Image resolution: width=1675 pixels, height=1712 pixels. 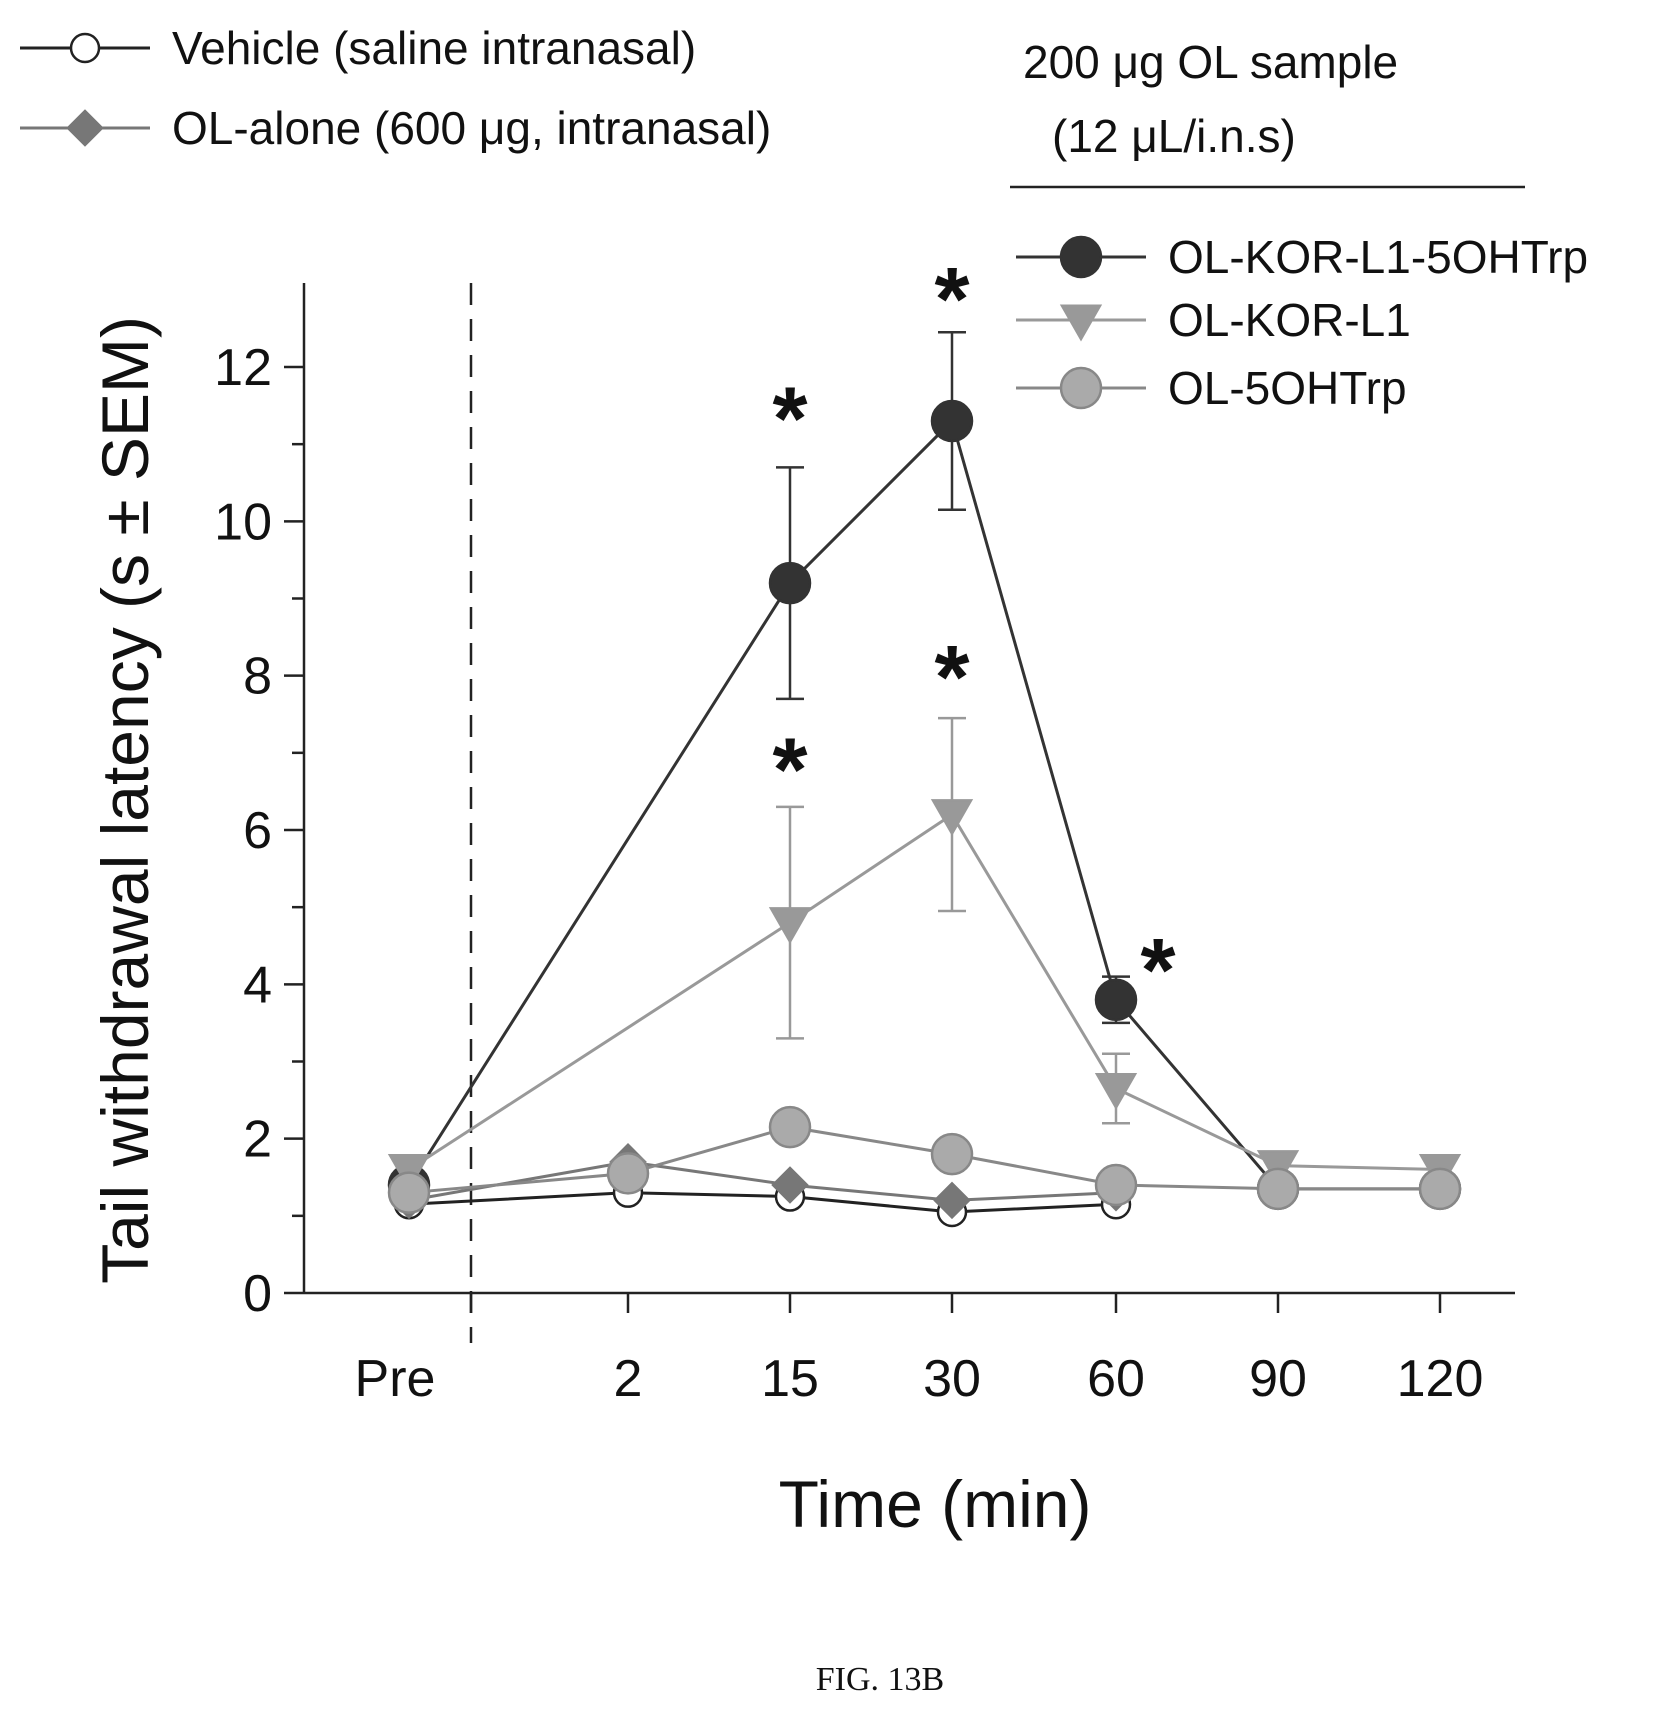 I want to click on legend-entry-ol-alone-600-g-intranasal: OL-alone (600 μg, intranasal), so click(x=395, y=128).